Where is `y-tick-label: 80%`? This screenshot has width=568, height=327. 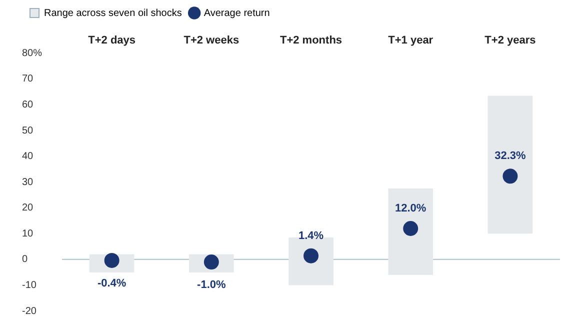 y-tick-label: 80% is located at coordinates (32, 53).